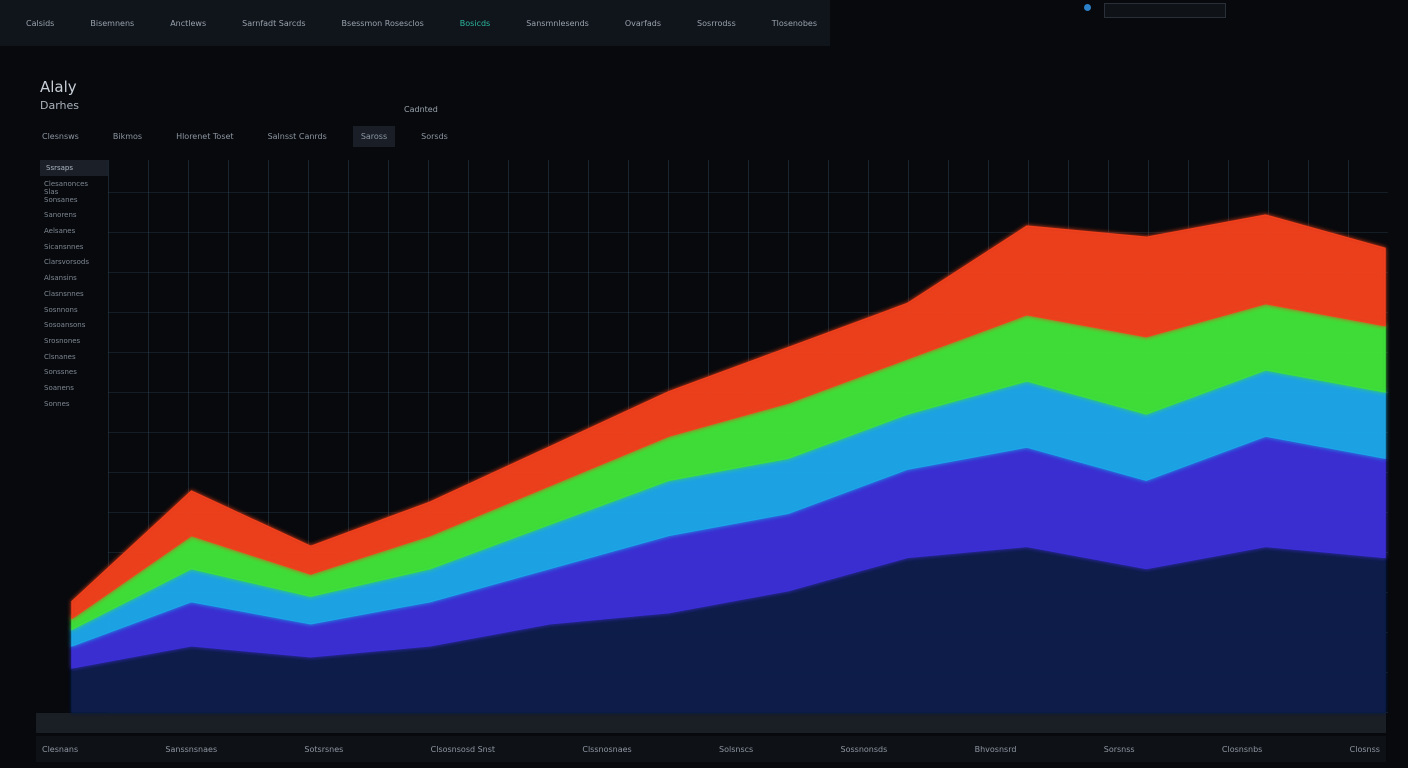 The height and width of the screenshot is (768, 1408). Describe the element at coordinates (736, 749) in the screenshot. I see `footer-item: Solsnscs` at that location.